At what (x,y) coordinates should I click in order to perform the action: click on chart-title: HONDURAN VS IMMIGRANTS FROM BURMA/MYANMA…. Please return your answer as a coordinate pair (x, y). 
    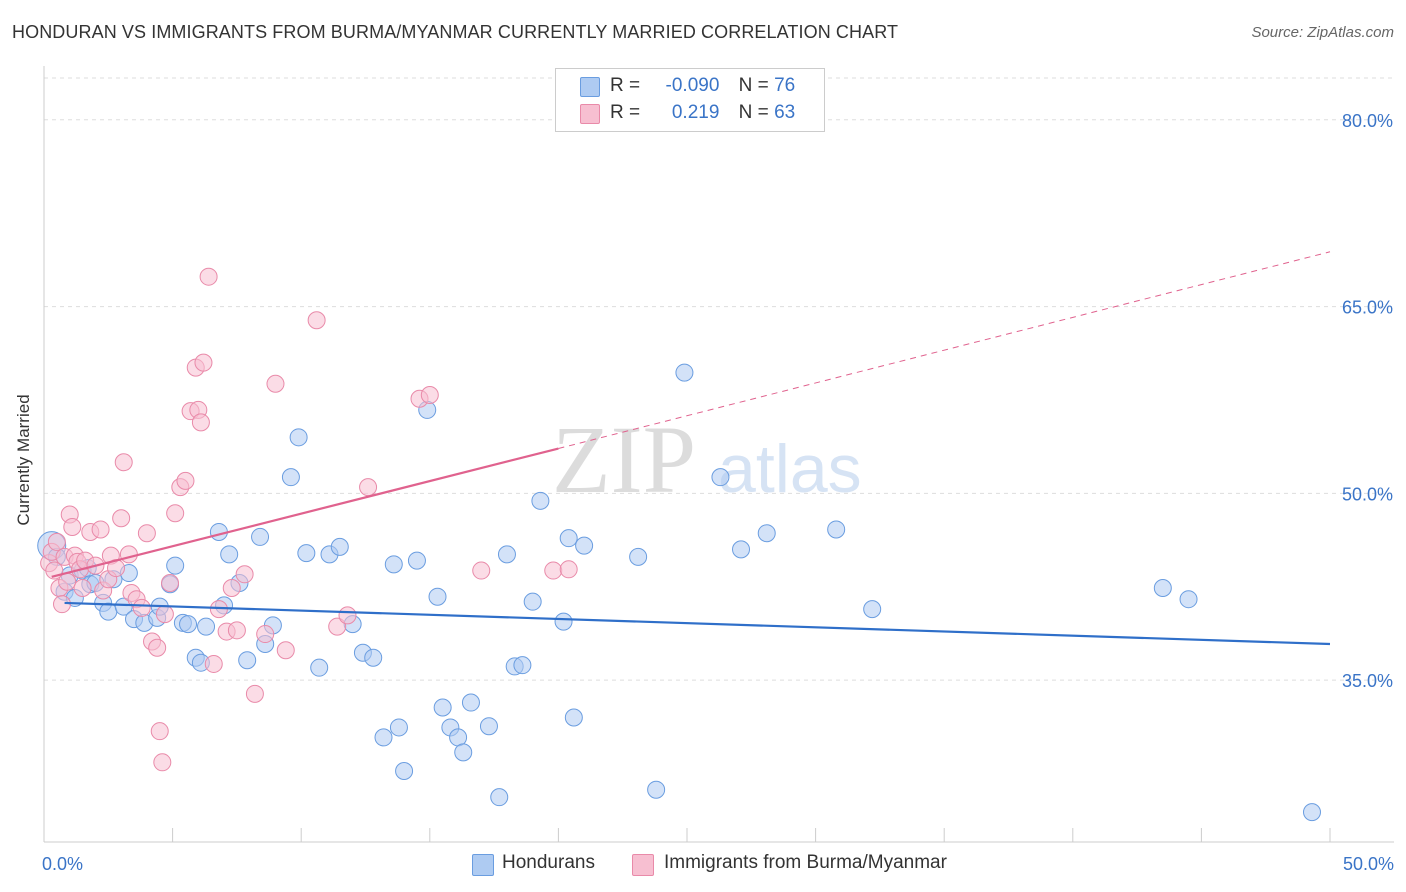
    Looking at the image, I should click on (455, 32).